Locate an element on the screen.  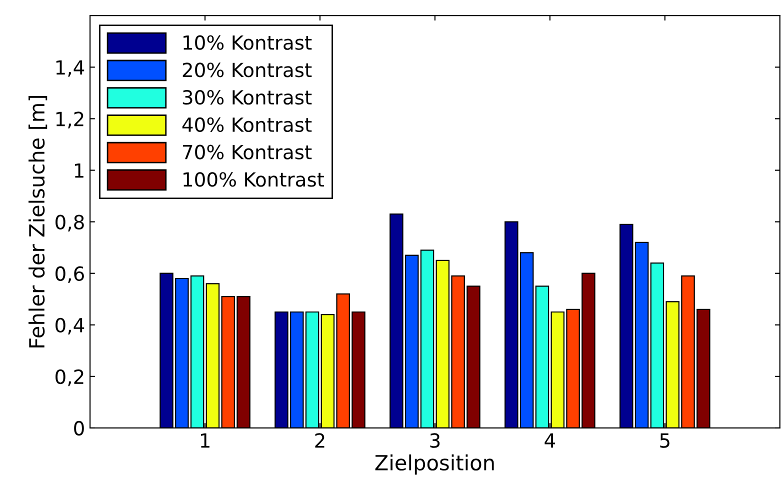
y-tick-label: 1 is located at coordinates (79, 170).